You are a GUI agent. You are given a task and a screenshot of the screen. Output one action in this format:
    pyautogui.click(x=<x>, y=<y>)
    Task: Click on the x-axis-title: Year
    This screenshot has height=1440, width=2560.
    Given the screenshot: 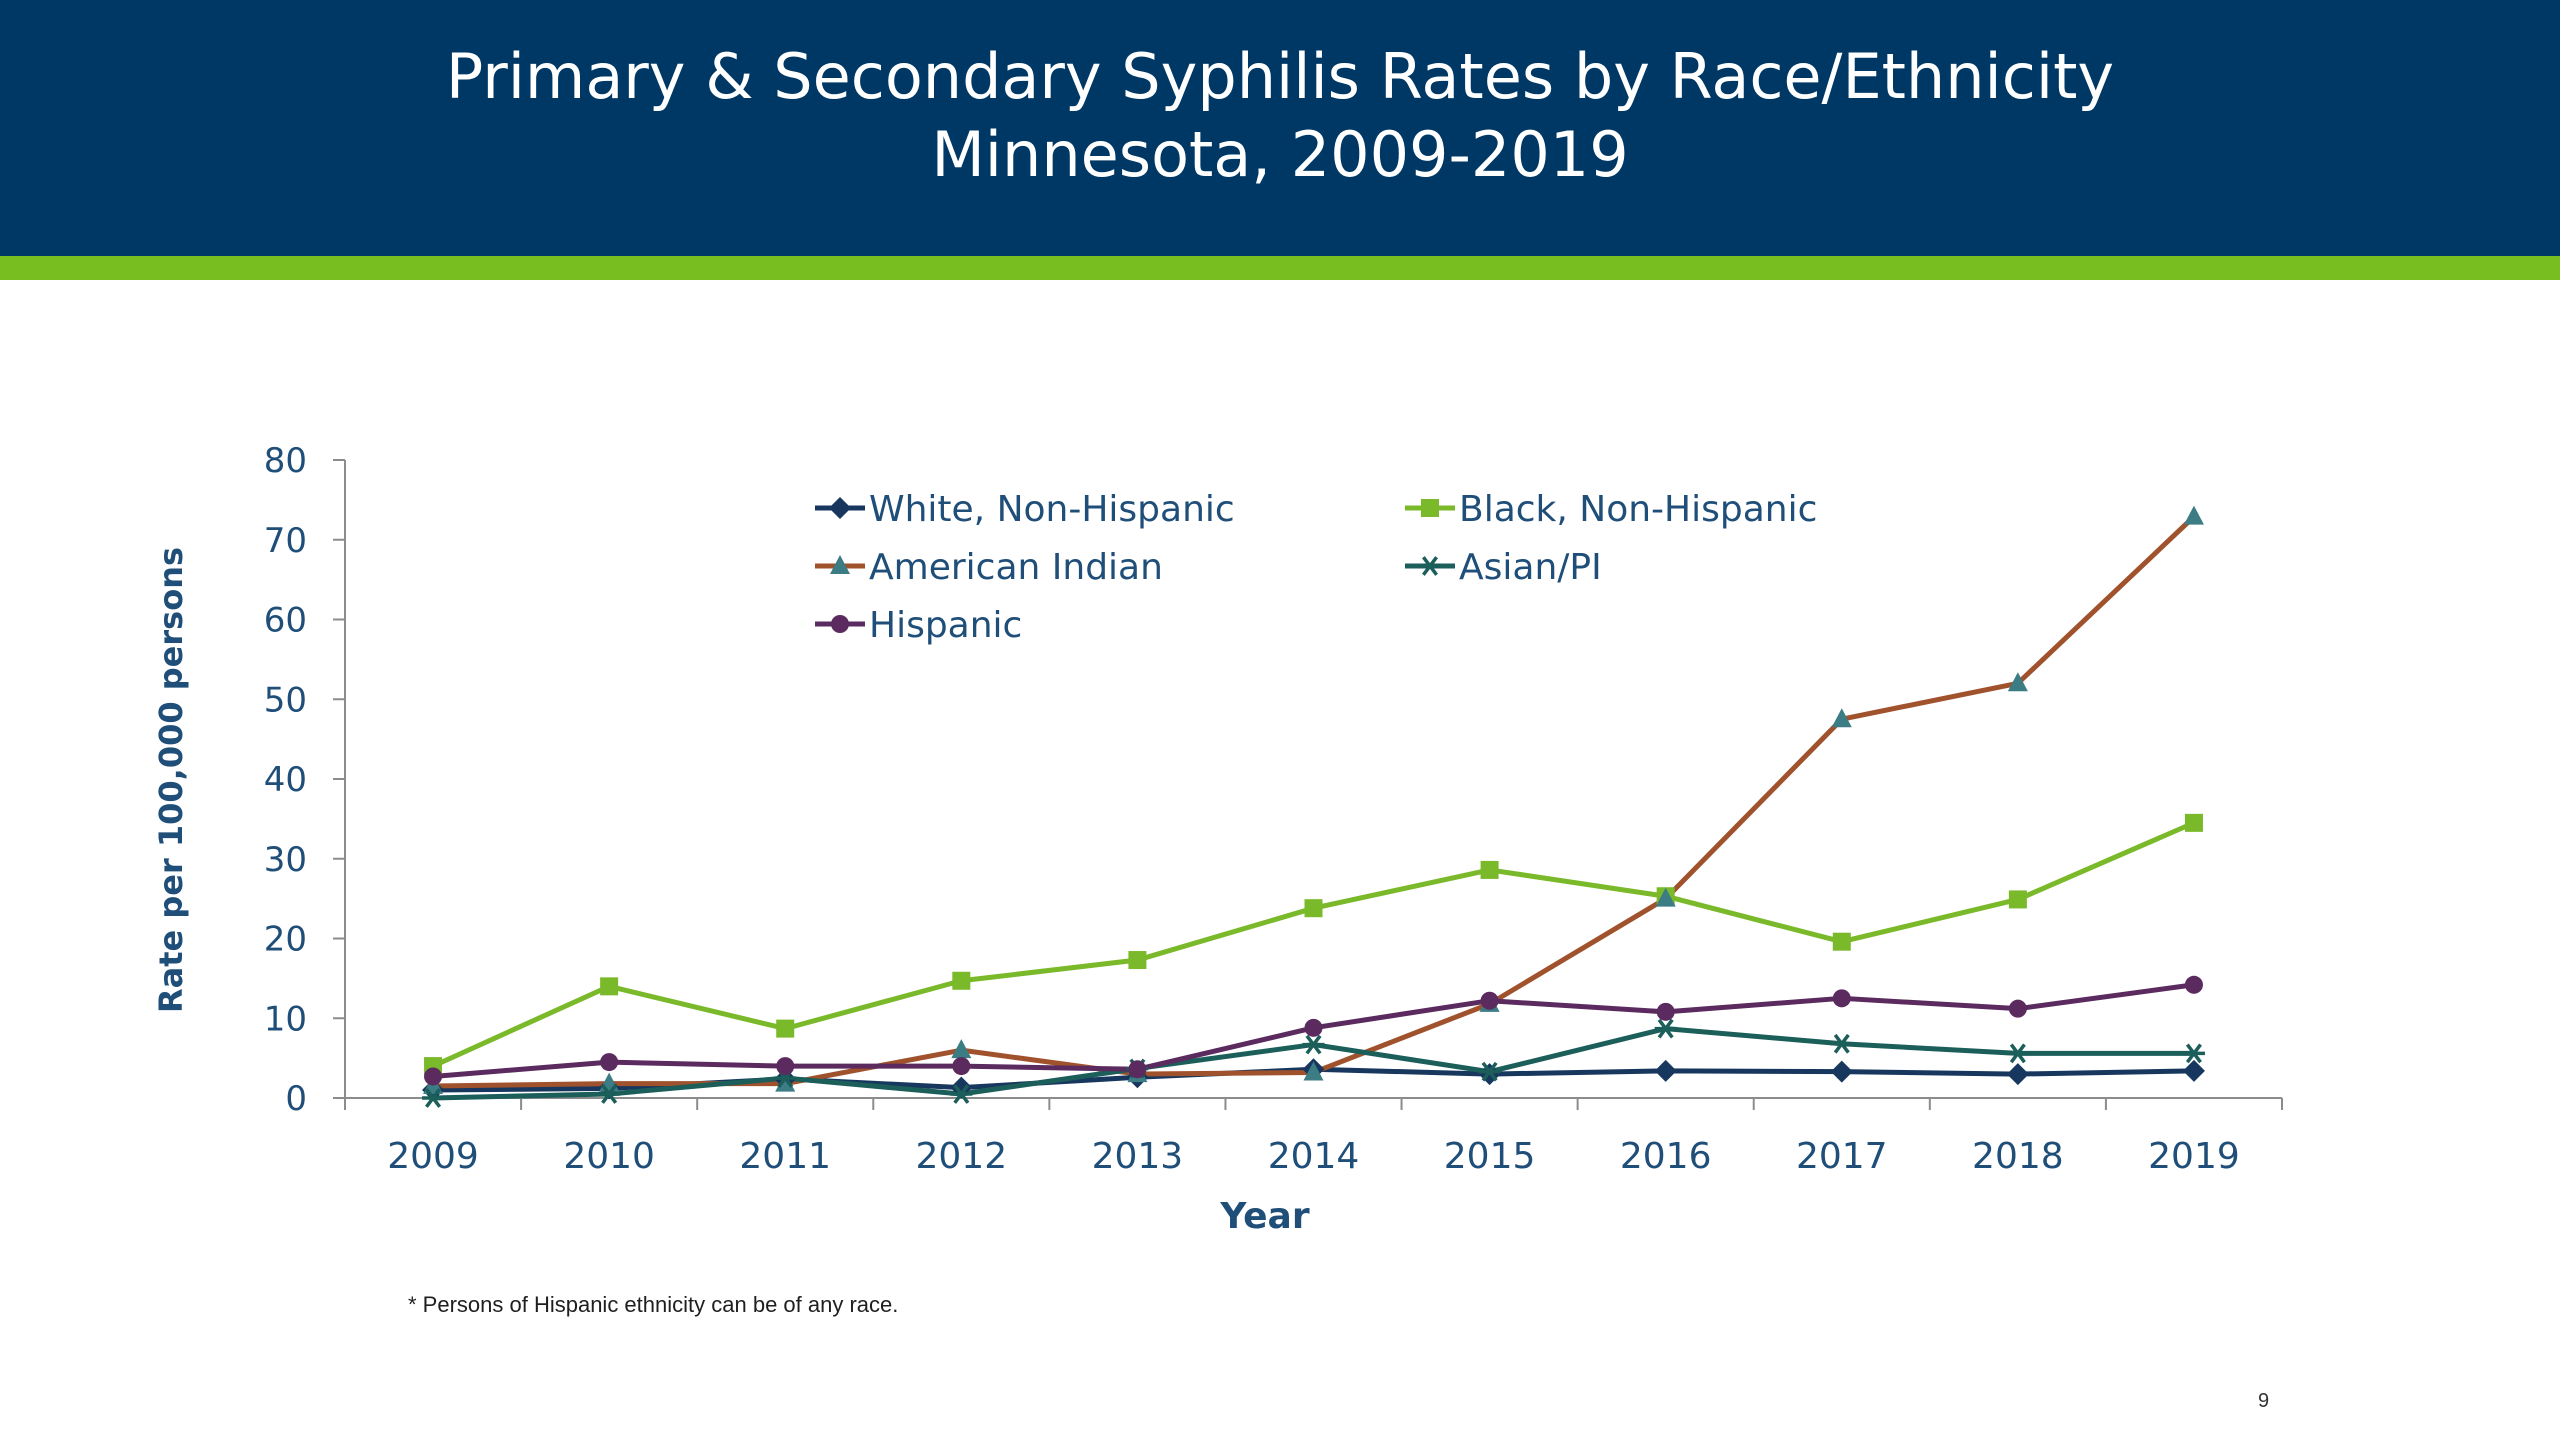 What is the action you would take?
    pyautogui.click(x=1264, y=1216)
    